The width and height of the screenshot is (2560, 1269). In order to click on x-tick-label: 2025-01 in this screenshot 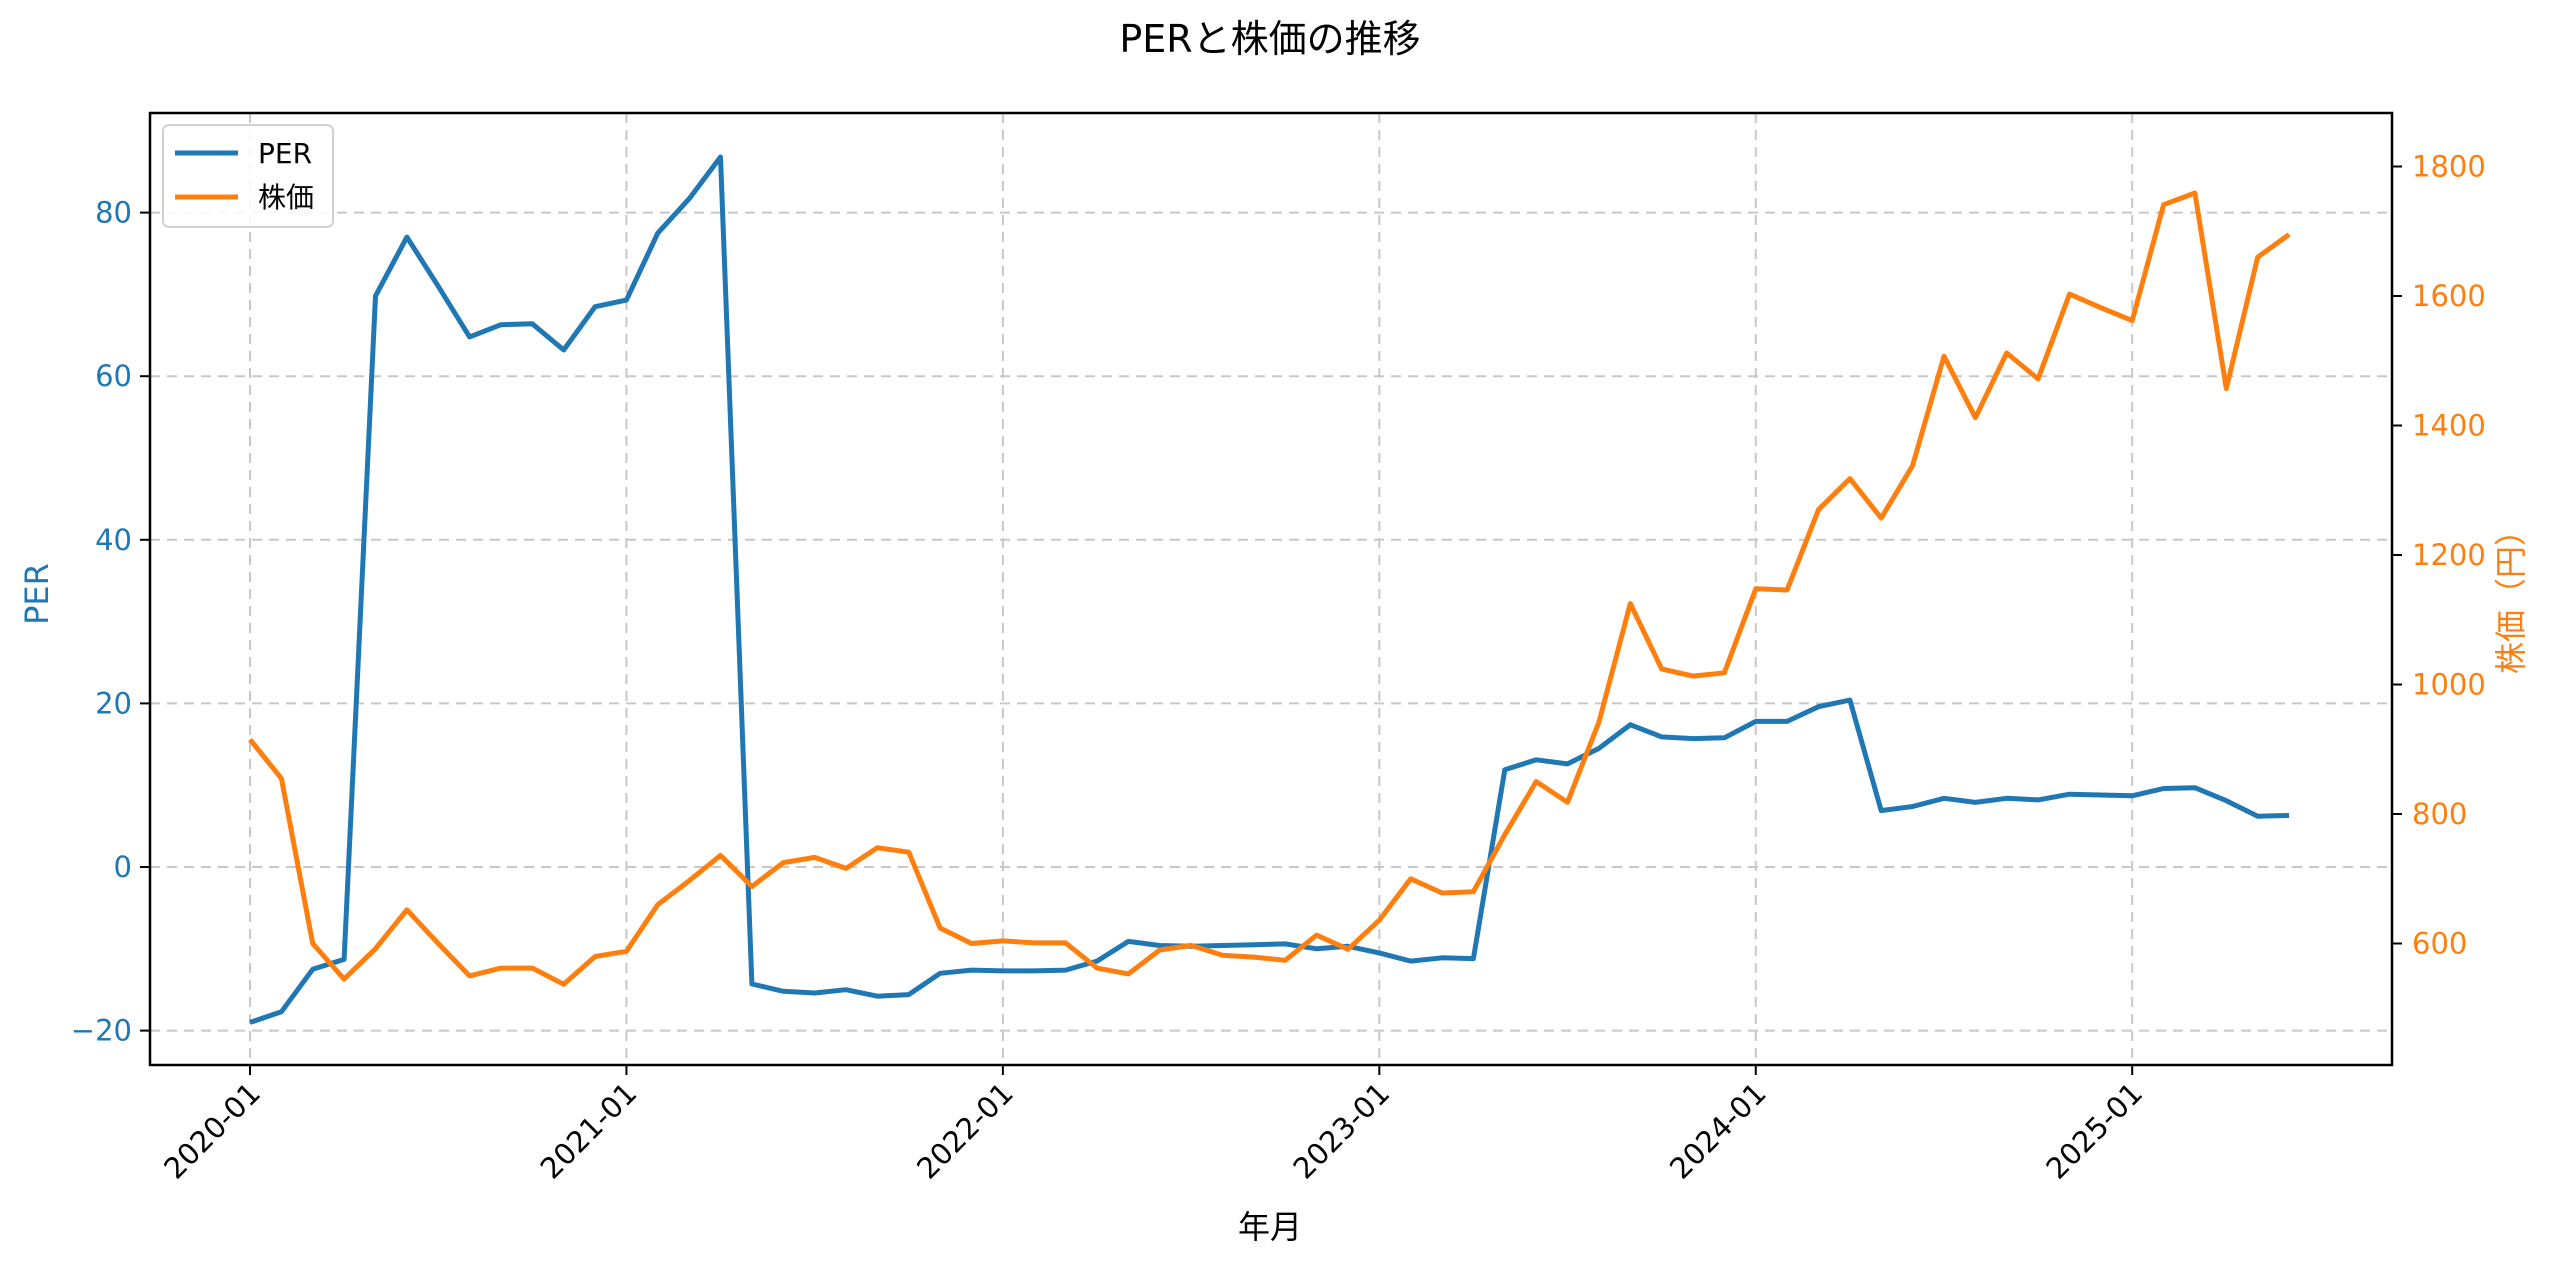, I will do `click(2094, 1131)`.